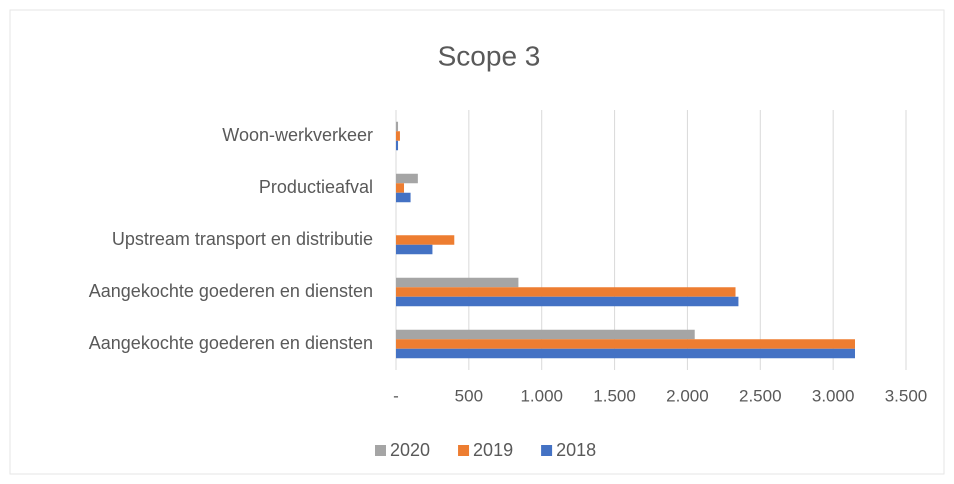  I want to click on x-tick-label: 500, so click(469, 395).